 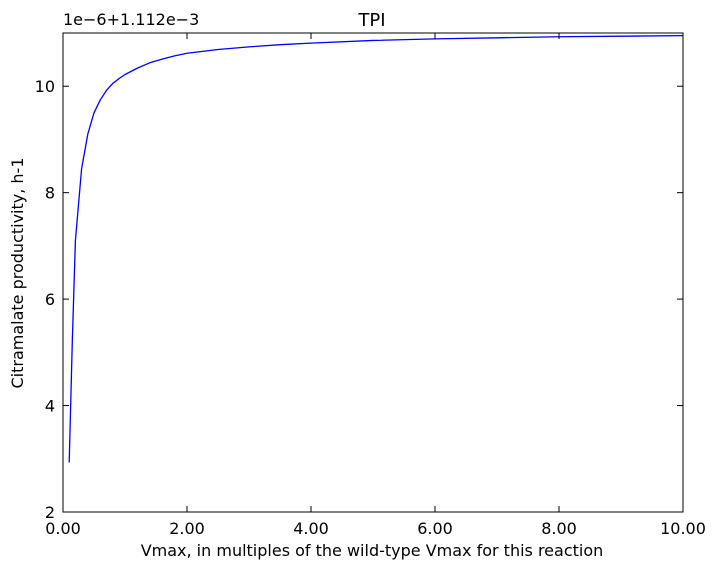 What do you see at coordinates (131, 19) in the screenshot?
I see `y-offset-label: 1e−6+1.112e−3` at bounding box center [131, 19].